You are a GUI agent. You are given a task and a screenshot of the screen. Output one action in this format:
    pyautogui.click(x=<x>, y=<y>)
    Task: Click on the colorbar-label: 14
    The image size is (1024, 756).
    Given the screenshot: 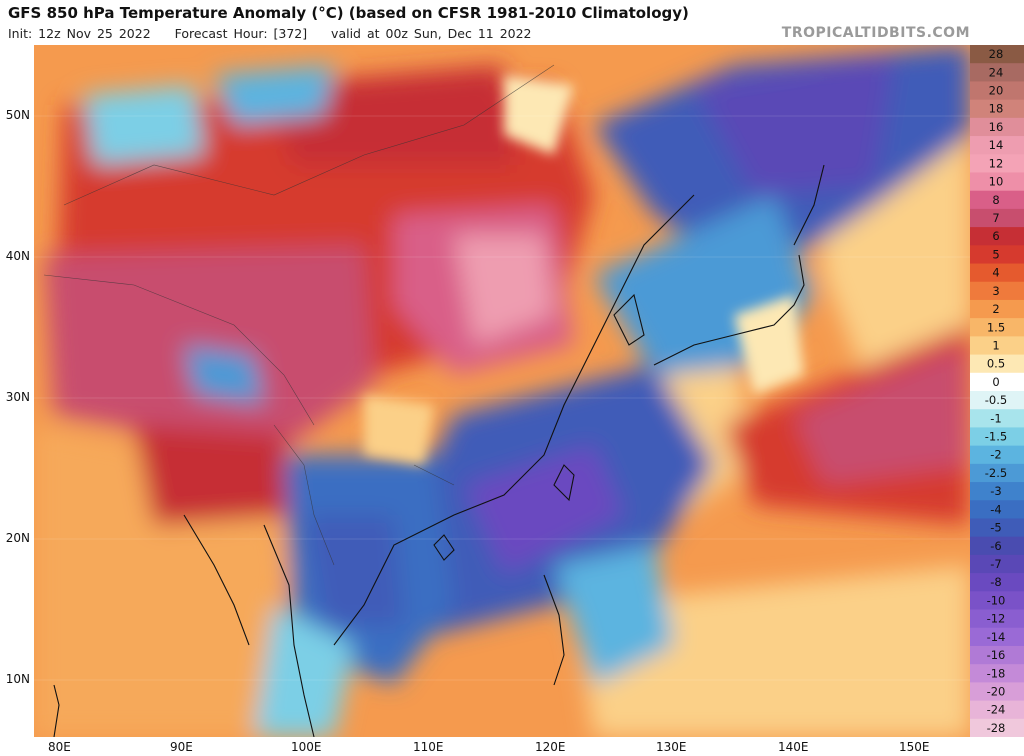 What is the action you would take?
    pyautogui.click(x=996, y=145)
    